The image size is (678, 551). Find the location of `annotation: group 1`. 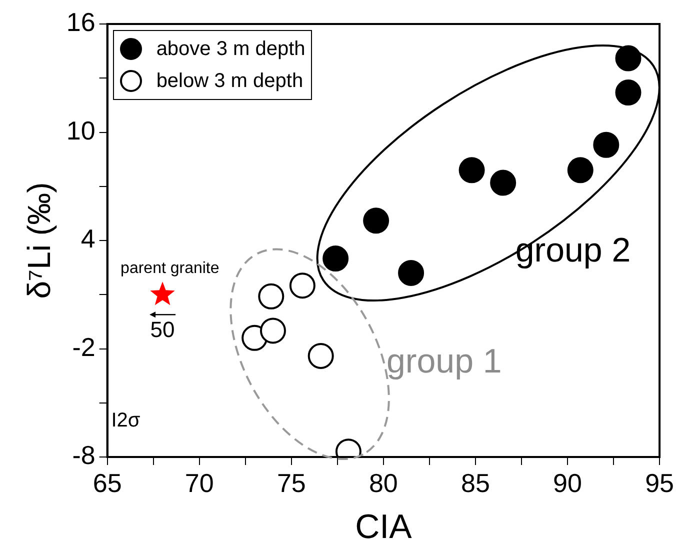

annotation: group 1 is located at coordinates (444, 361).